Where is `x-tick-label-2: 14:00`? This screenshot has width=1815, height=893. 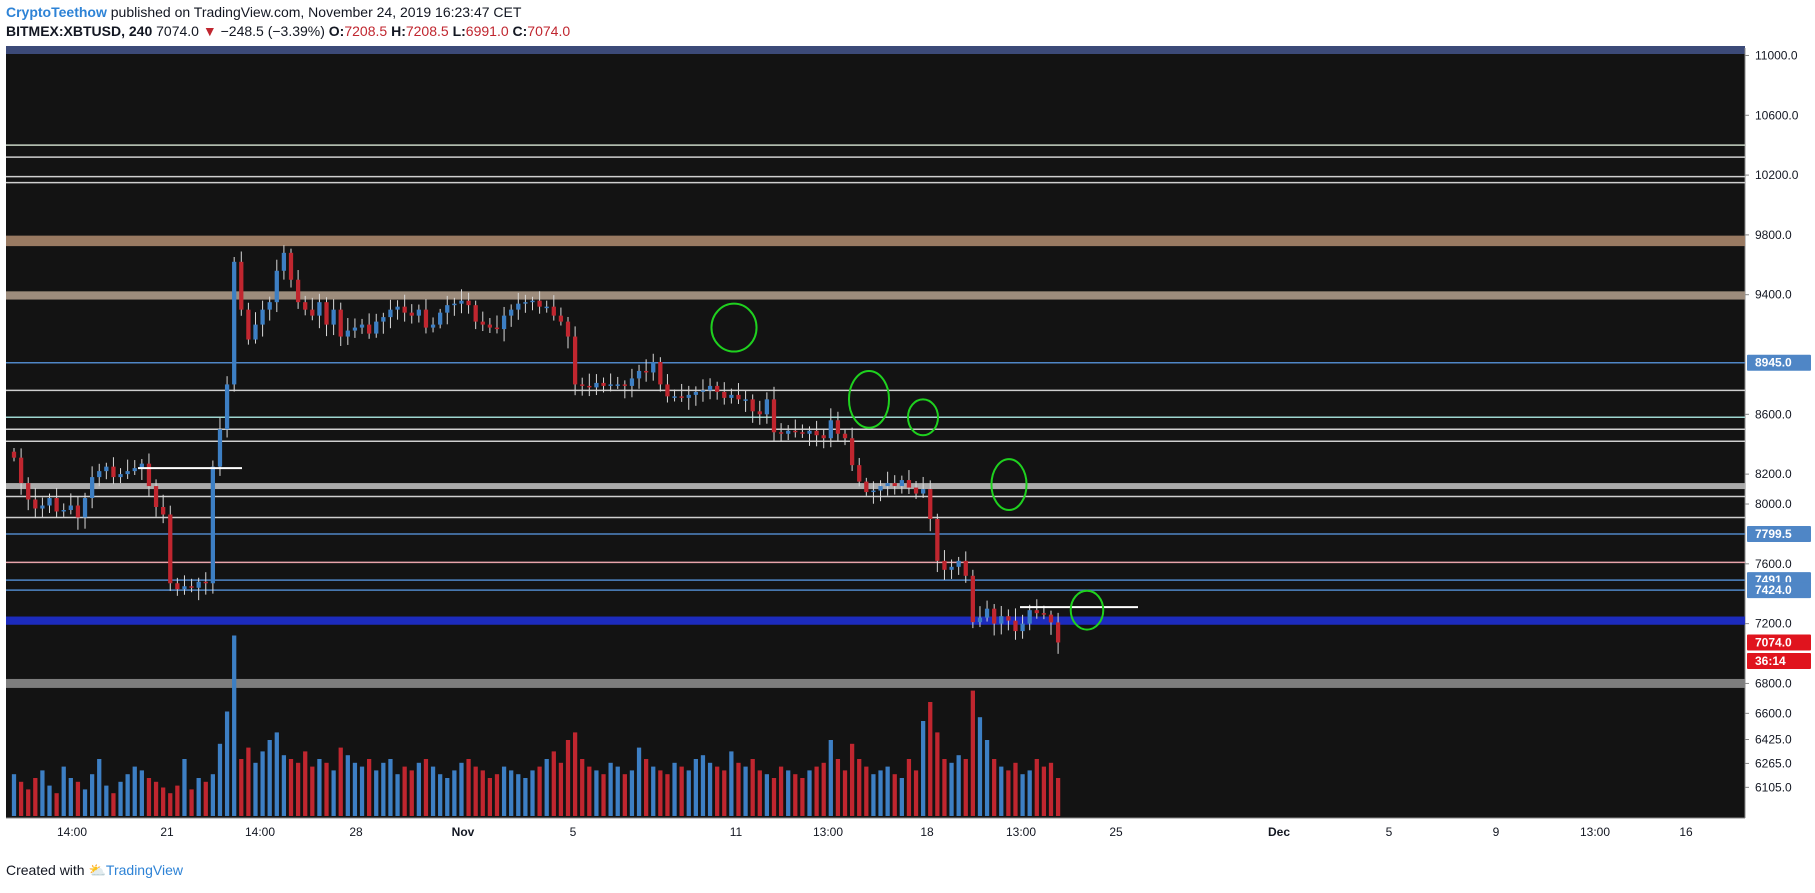 x-tick-label-2: 14:00 is located at coordinates (260, 832).